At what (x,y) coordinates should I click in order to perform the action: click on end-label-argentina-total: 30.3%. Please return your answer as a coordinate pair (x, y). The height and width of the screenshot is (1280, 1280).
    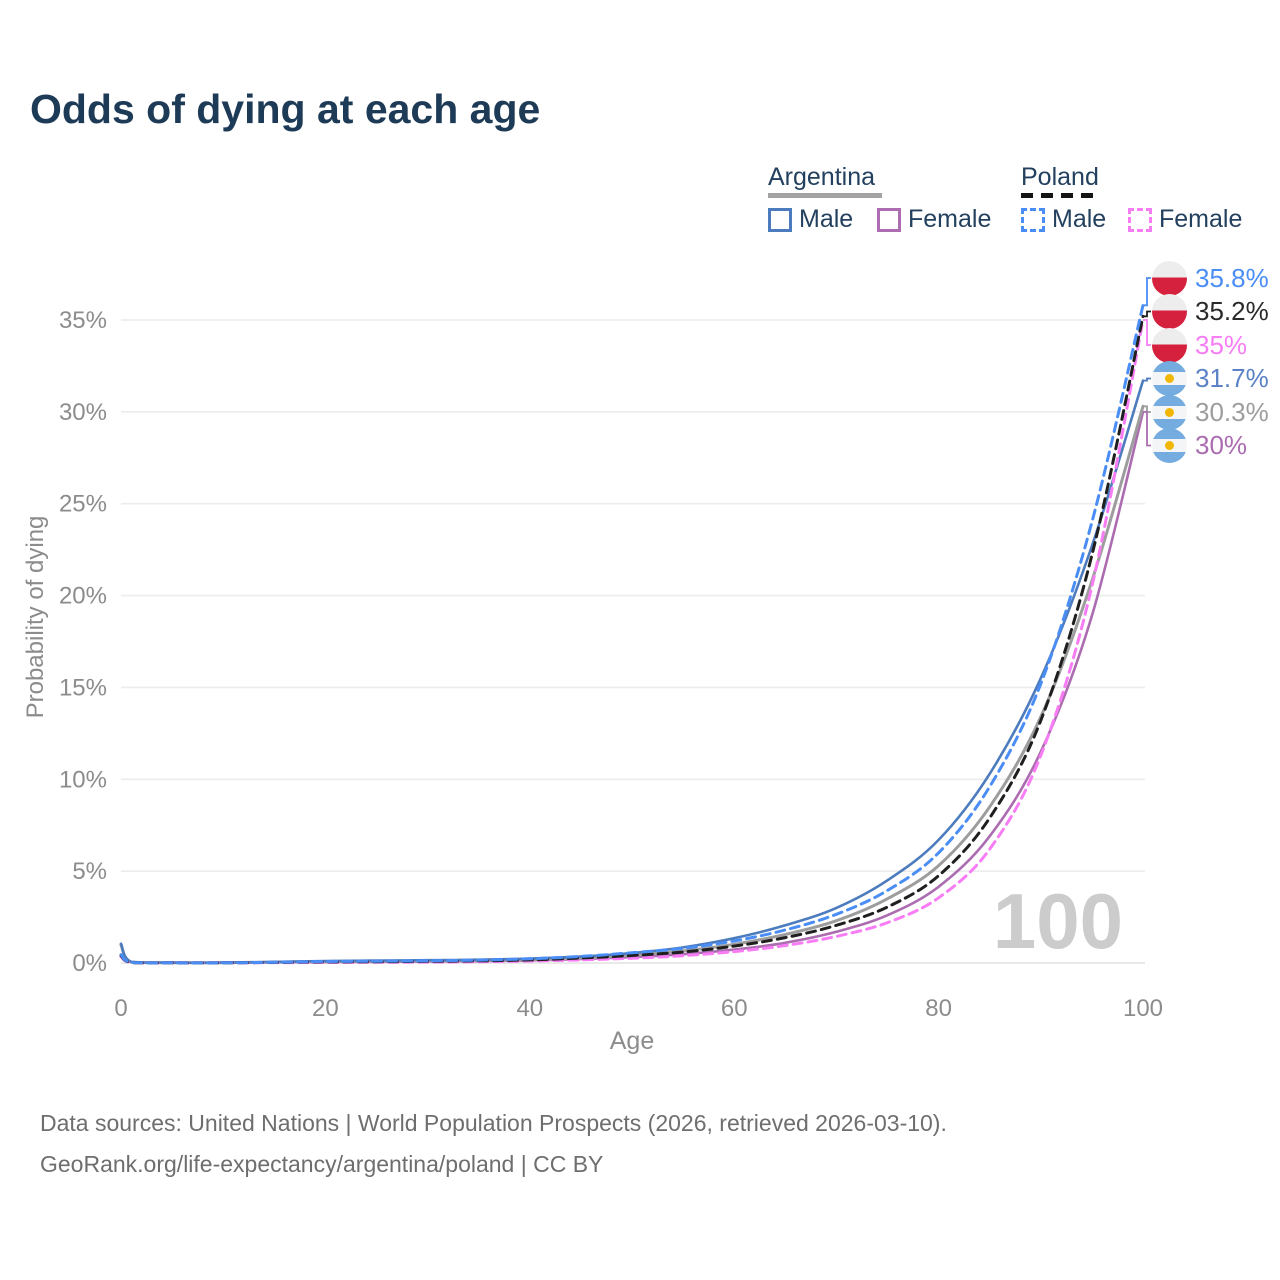
    Looking at the image, I should click on (1210, 412).